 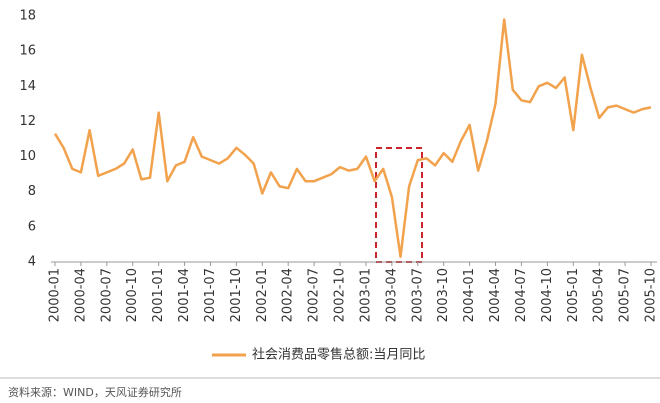 What do you see at coordinates (236, 295) in the screenshot?
I see `x-tick-label: 2001-10` at bounding box center [236, 295].